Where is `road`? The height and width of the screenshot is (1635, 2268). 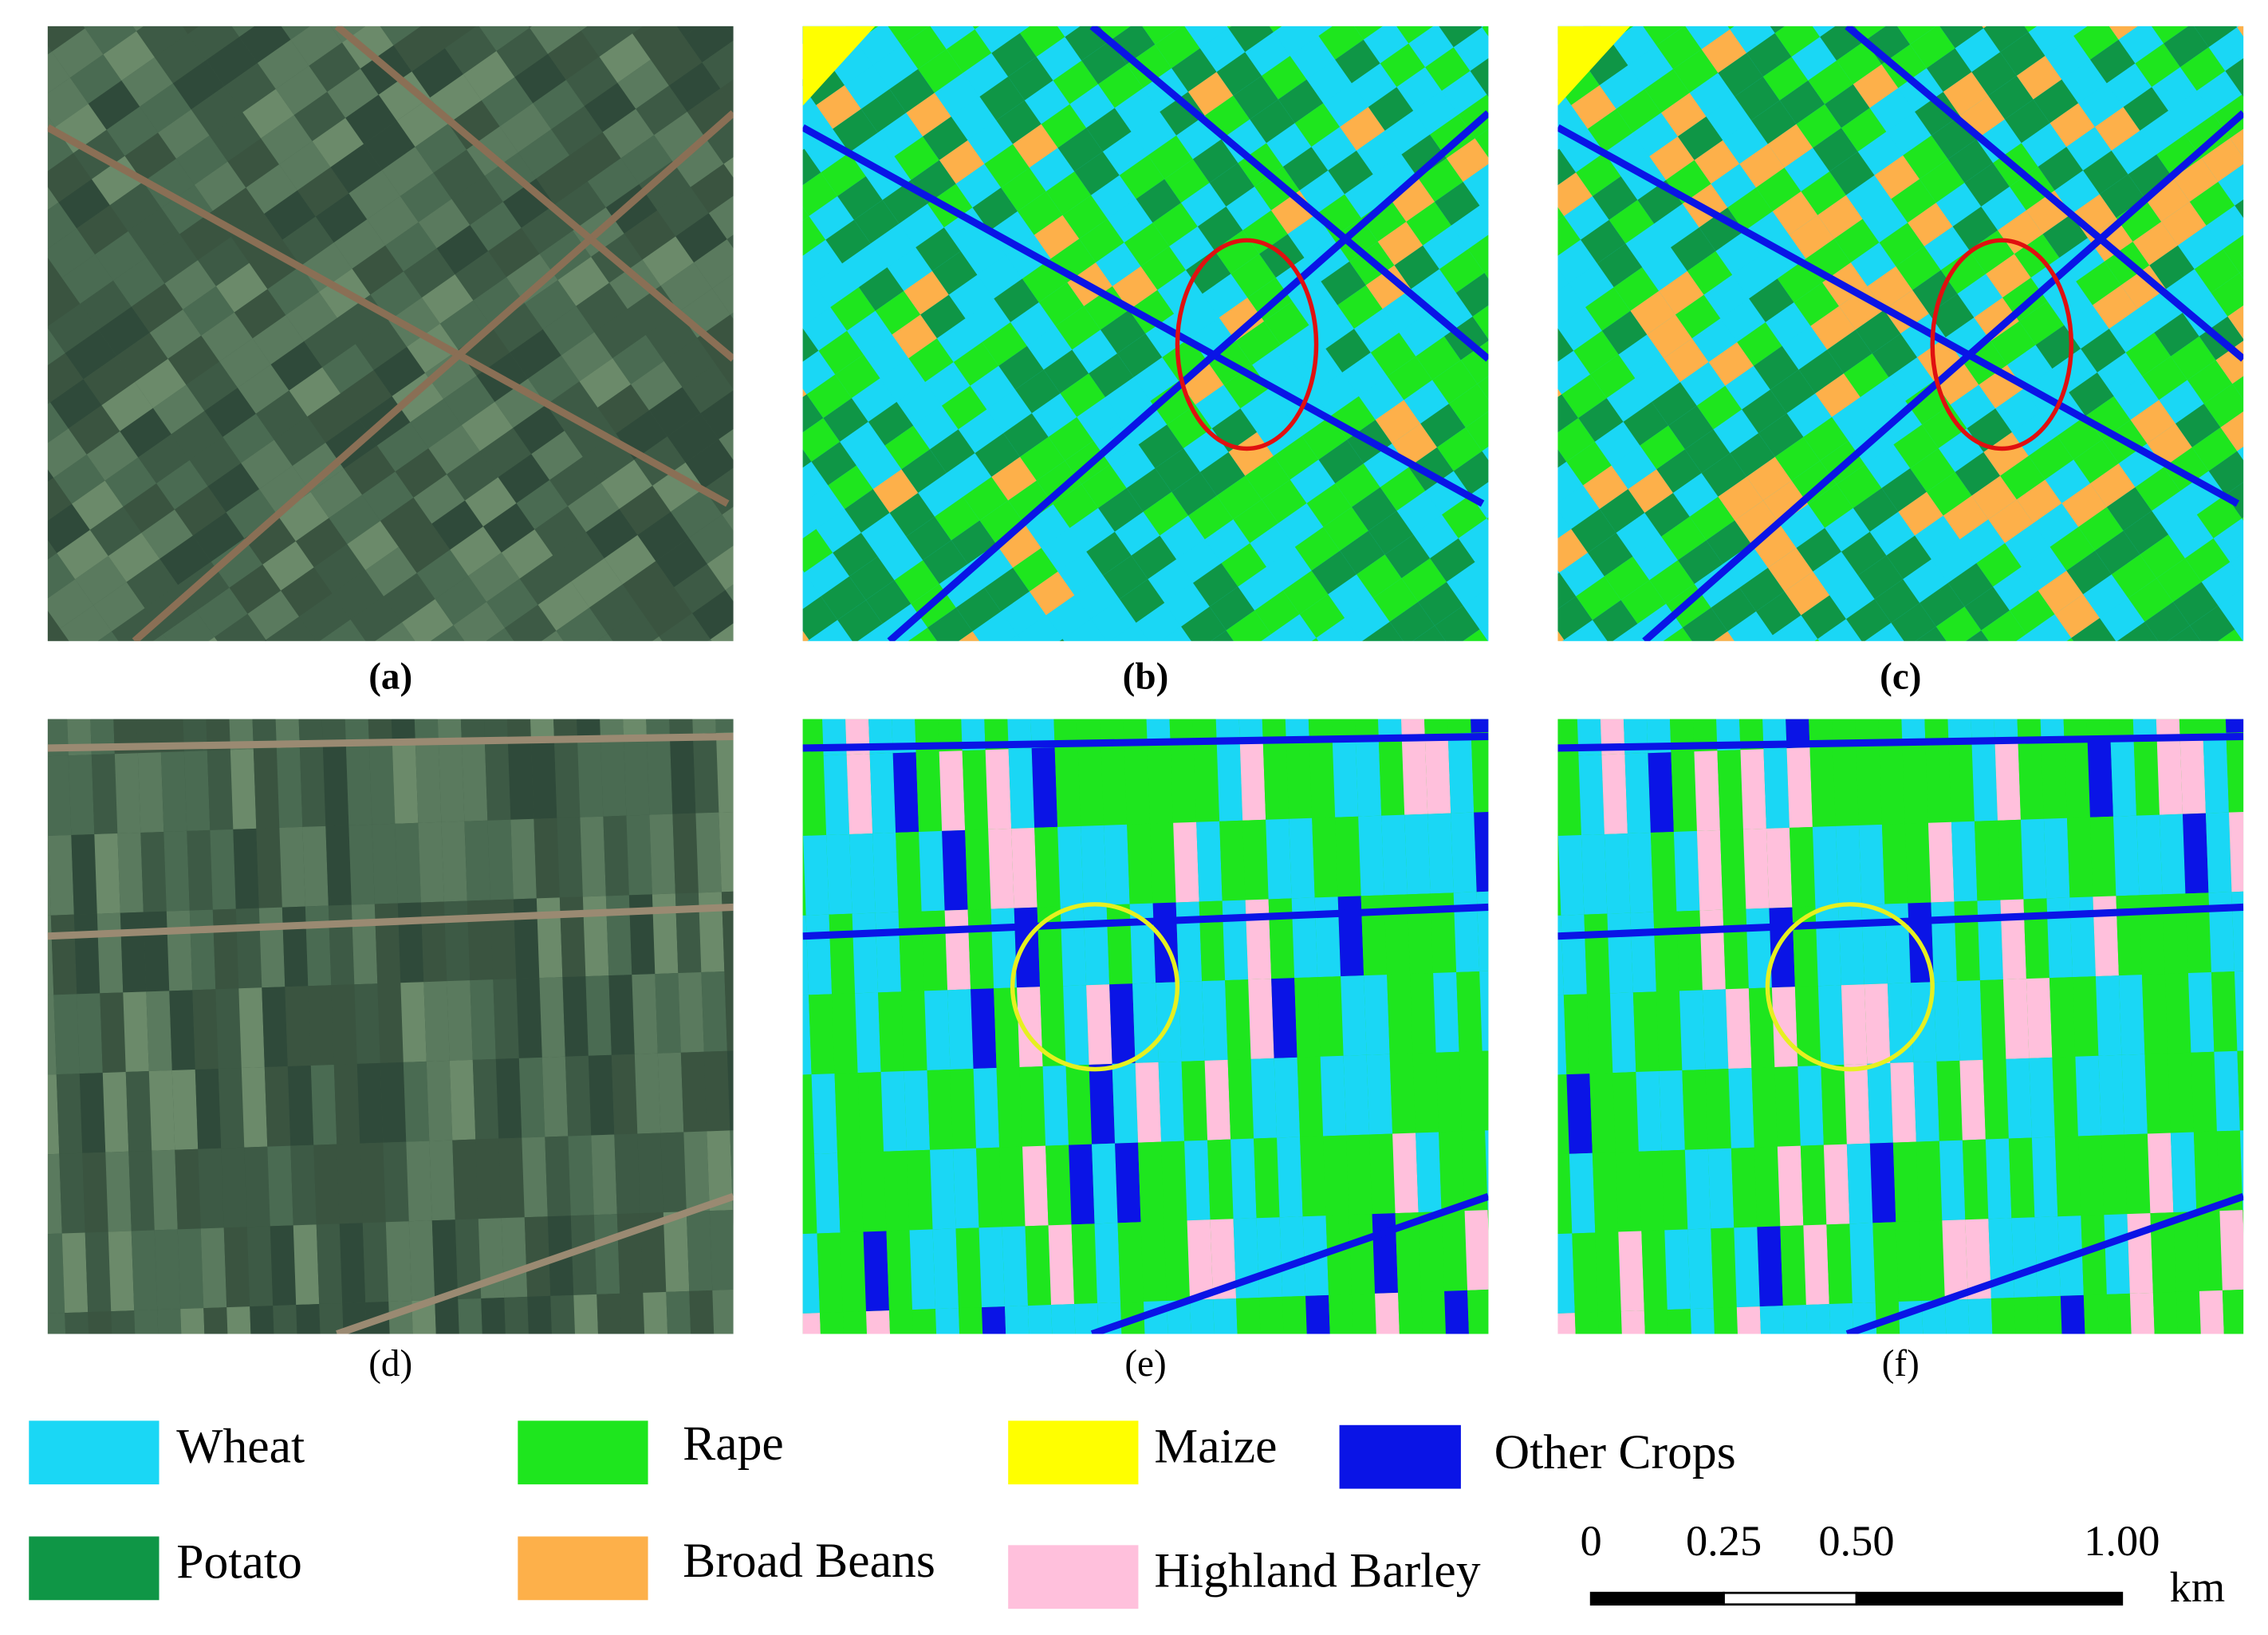 road is located at coordinates (2045, 194).